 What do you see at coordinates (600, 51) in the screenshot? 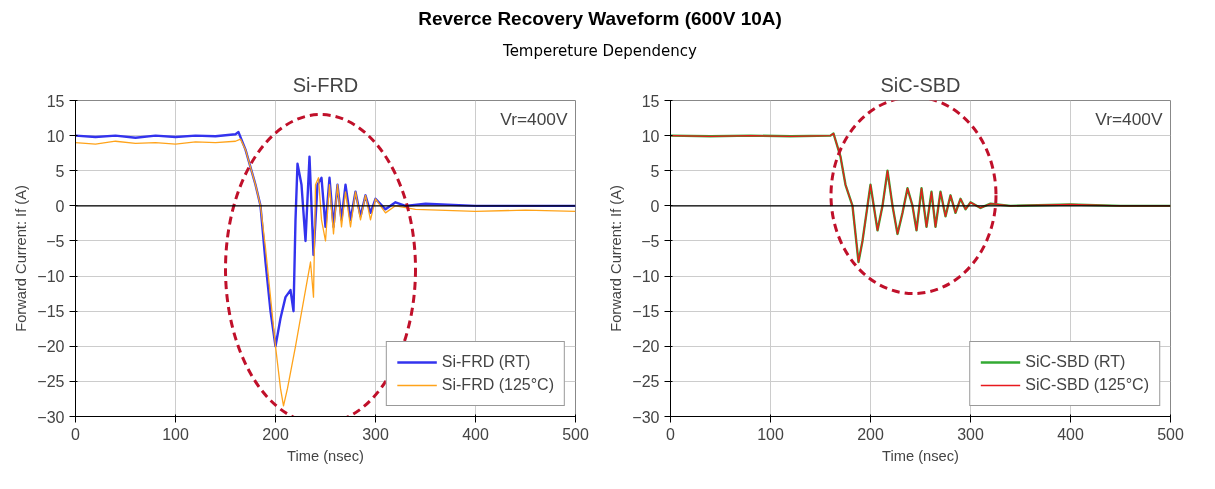
I see `text: Tempereture Dependency` at bounding box center [600, 51].